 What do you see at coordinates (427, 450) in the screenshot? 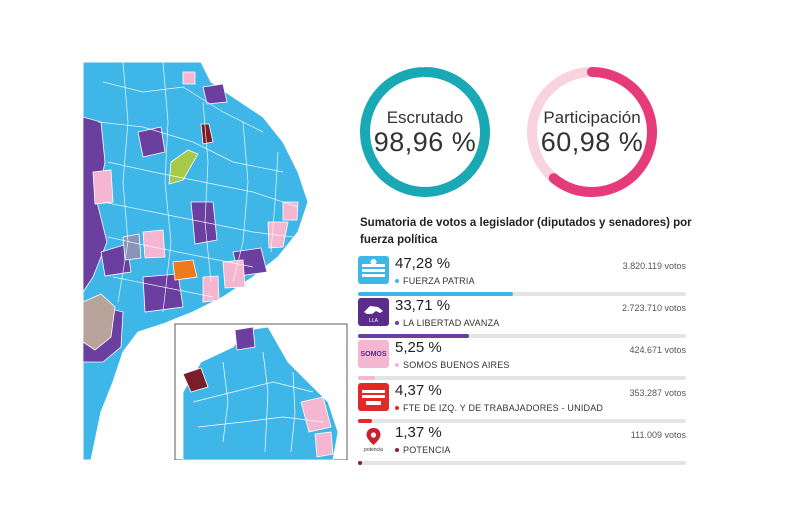
I see `party-name-text: POTENCIA` at bounding box center [427, 450].